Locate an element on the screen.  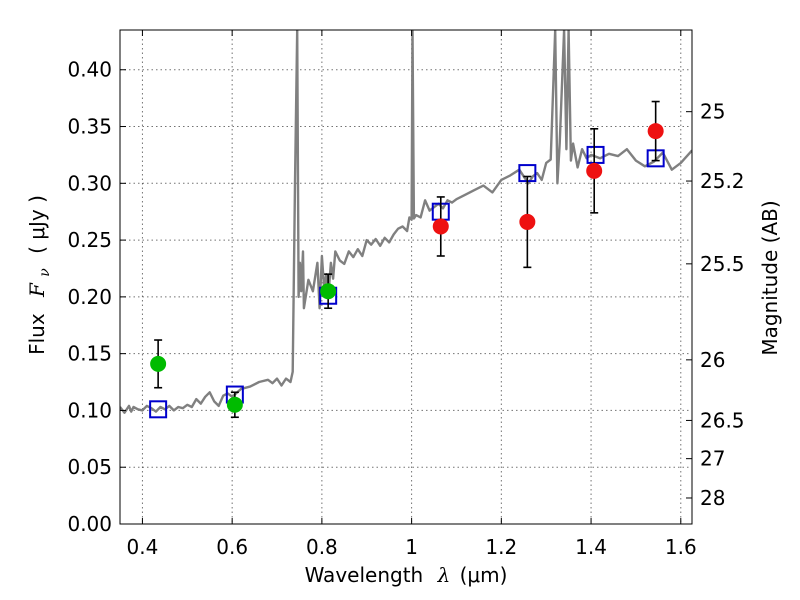
y-tick-label: 0.40 is located at coordinates (89, 70).